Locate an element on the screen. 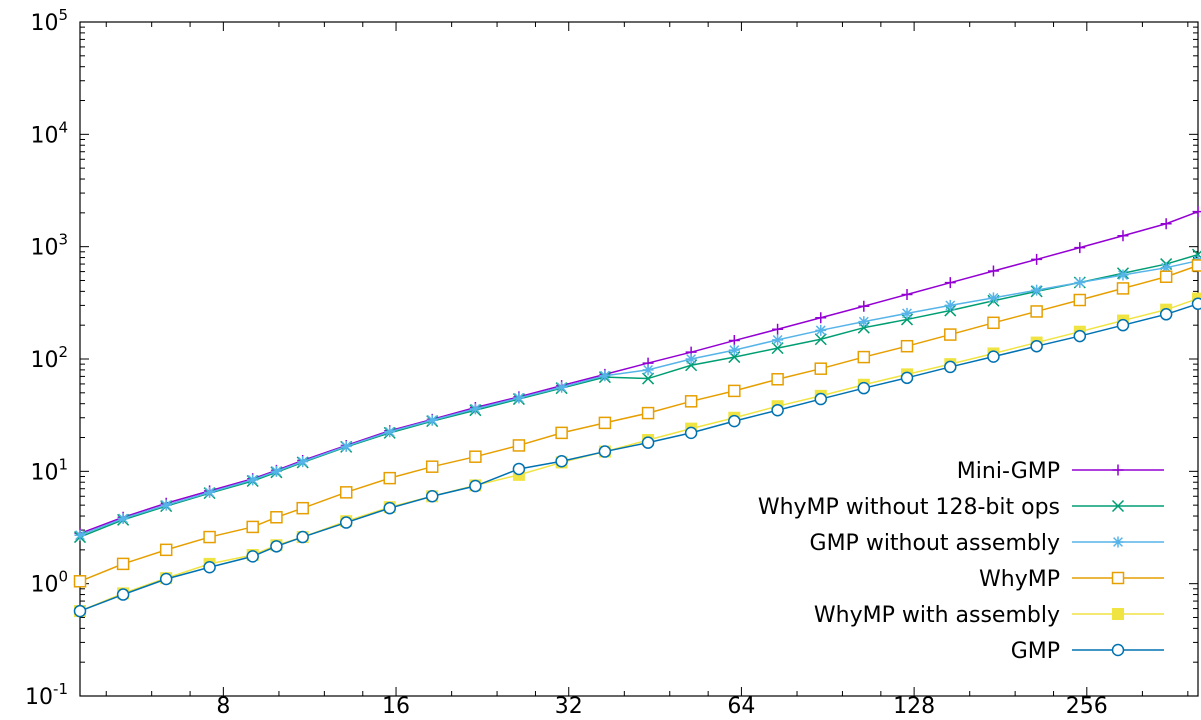 Image resolution: width=1201 pixels, height=720 pixels. legend-entry: GMP is located at coordinates (1087, 651).